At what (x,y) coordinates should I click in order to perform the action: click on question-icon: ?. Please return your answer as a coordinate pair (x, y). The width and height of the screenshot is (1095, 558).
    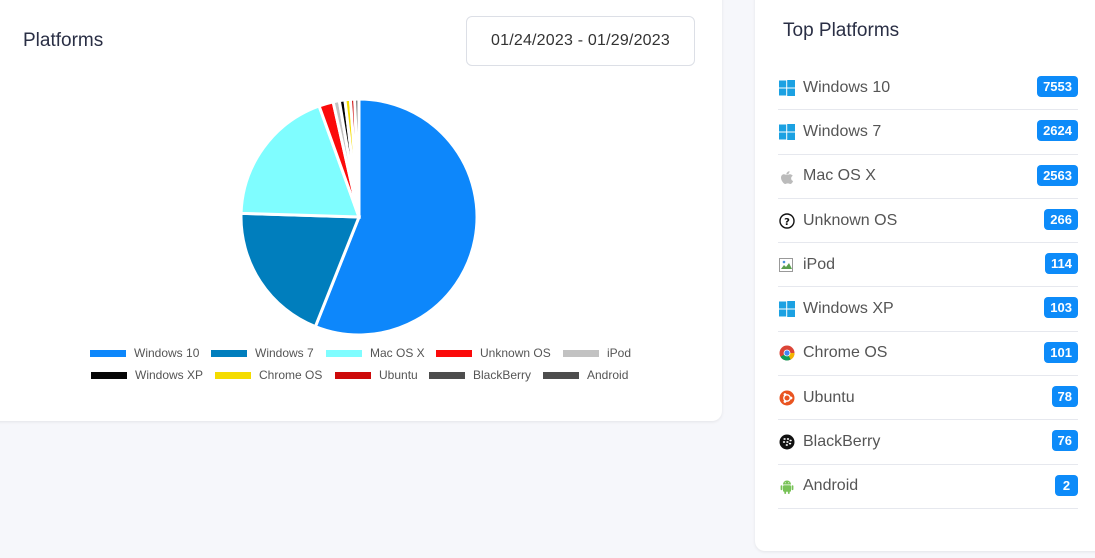
    Looking at the image, I should click on (786, 220).